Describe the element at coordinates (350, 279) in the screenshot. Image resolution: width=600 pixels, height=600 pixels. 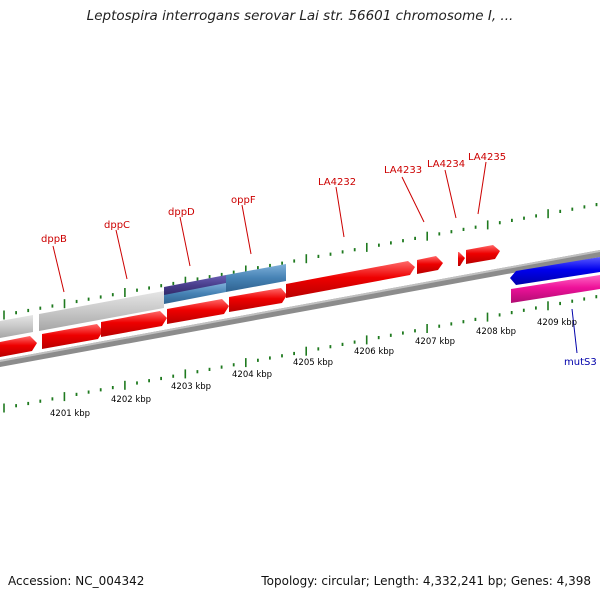
I see `cds-LA4232` at that location.